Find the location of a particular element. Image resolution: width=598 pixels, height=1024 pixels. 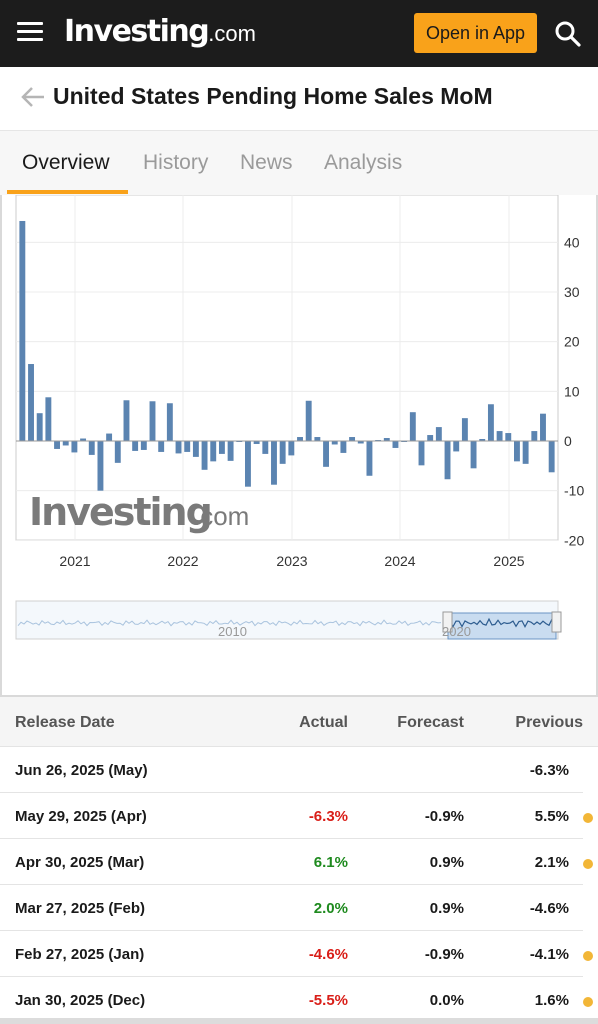

table-row: May 29, 2025 (Apr) -6.3% -0.9% 5.5% is located at coordinates (299, 816).